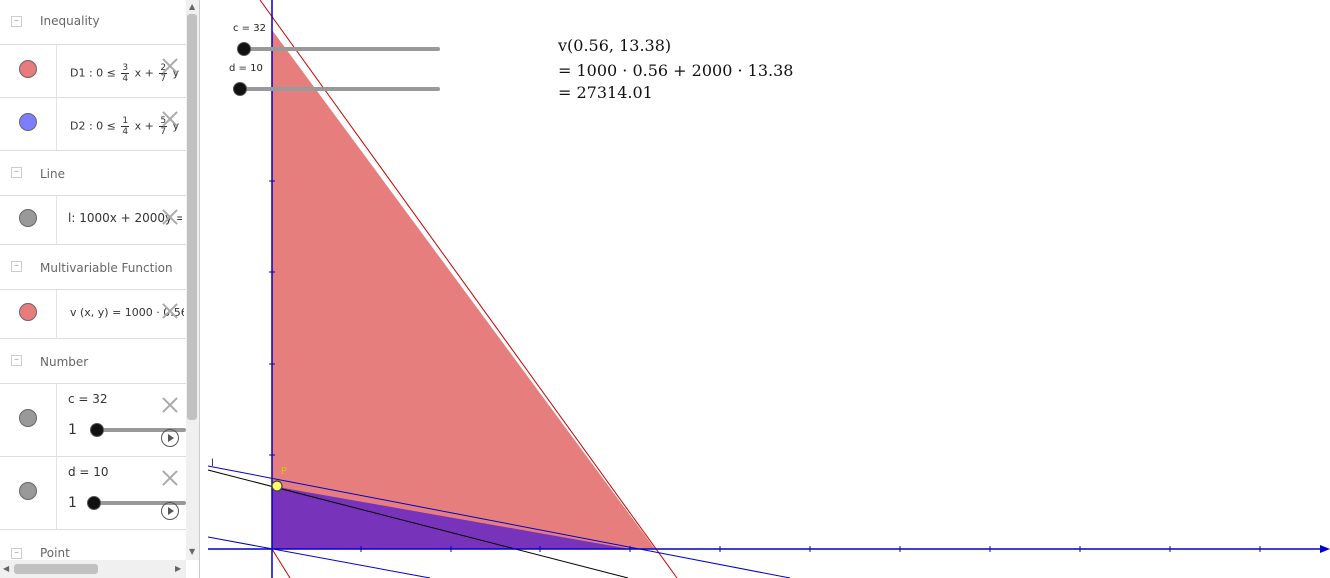  I want to click on group-header-line: – Line, so click(93, 173).